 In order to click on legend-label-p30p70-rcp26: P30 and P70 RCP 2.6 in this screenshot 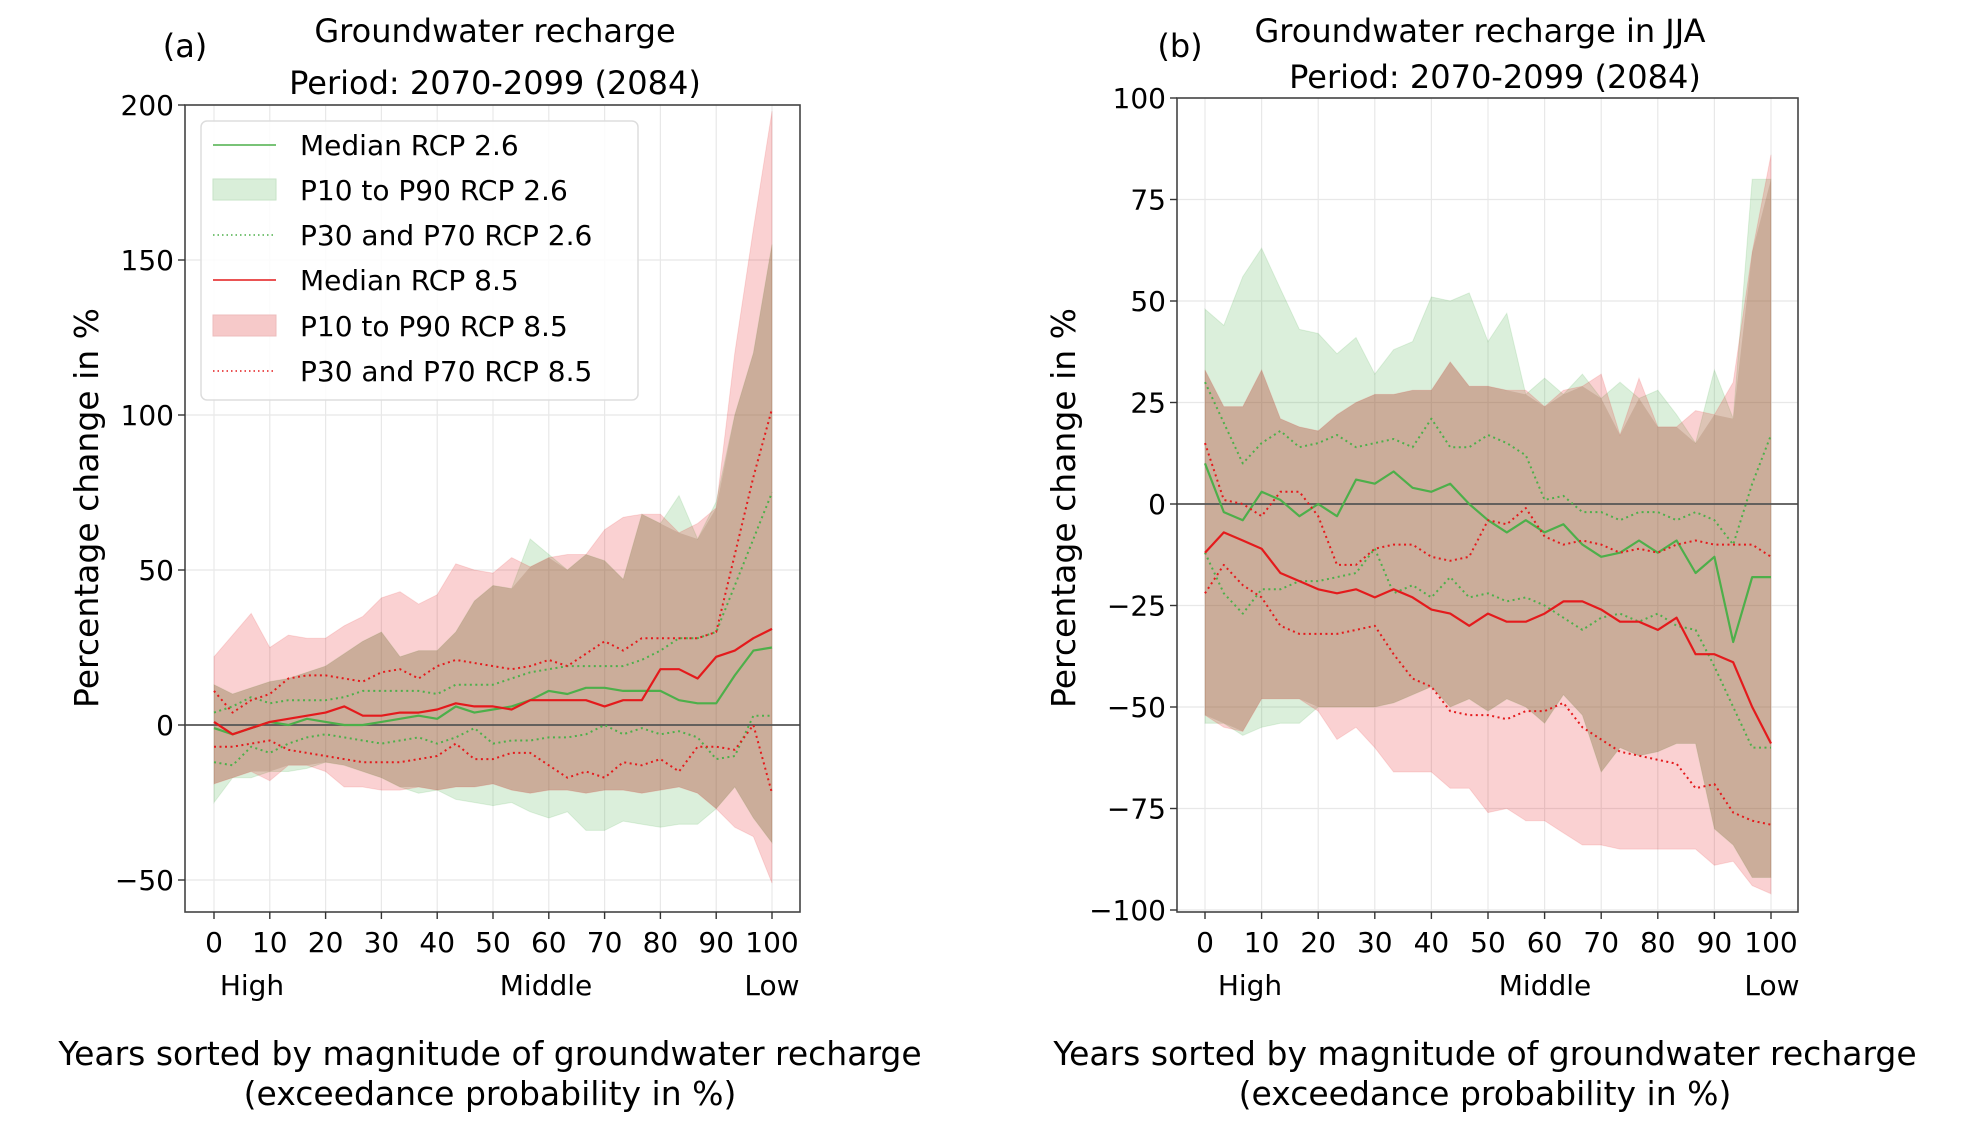, I will do `click(446, 235)`.